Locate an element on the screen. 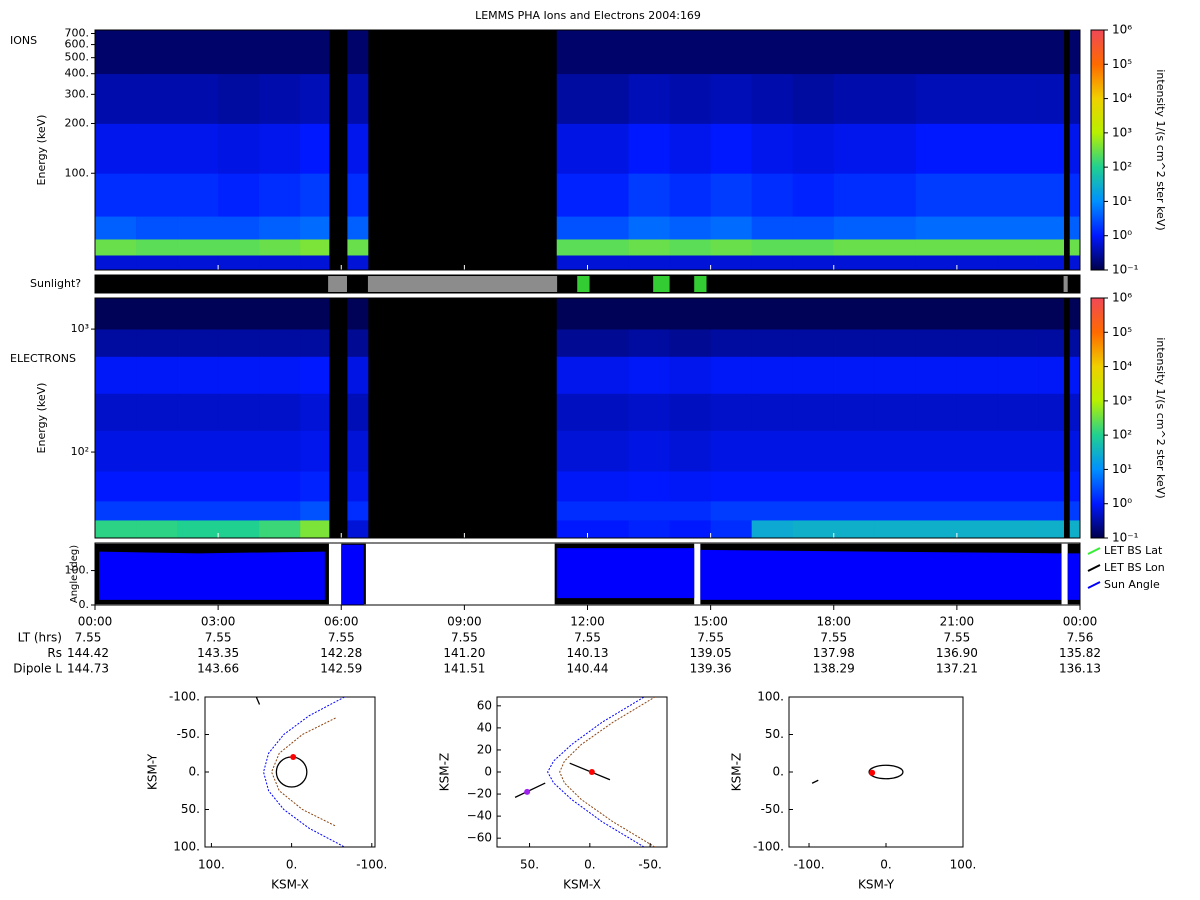  ephemeris-value: 140.13 is located at coordinates (588, 653).